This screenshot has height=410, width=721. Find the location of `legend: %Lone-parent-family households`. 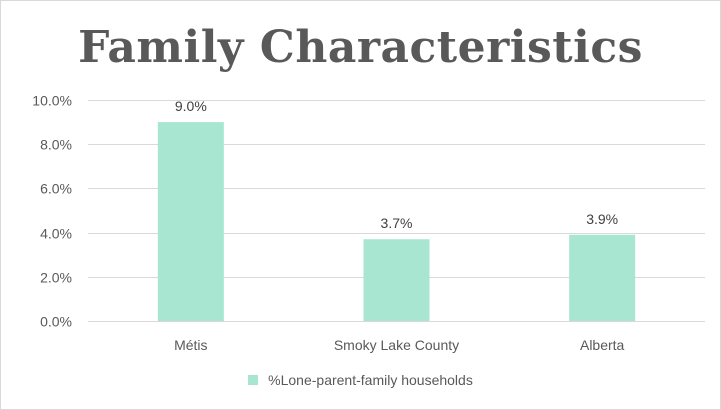

legend: %Lone-parent-family households is located at coordinates (360, 380).